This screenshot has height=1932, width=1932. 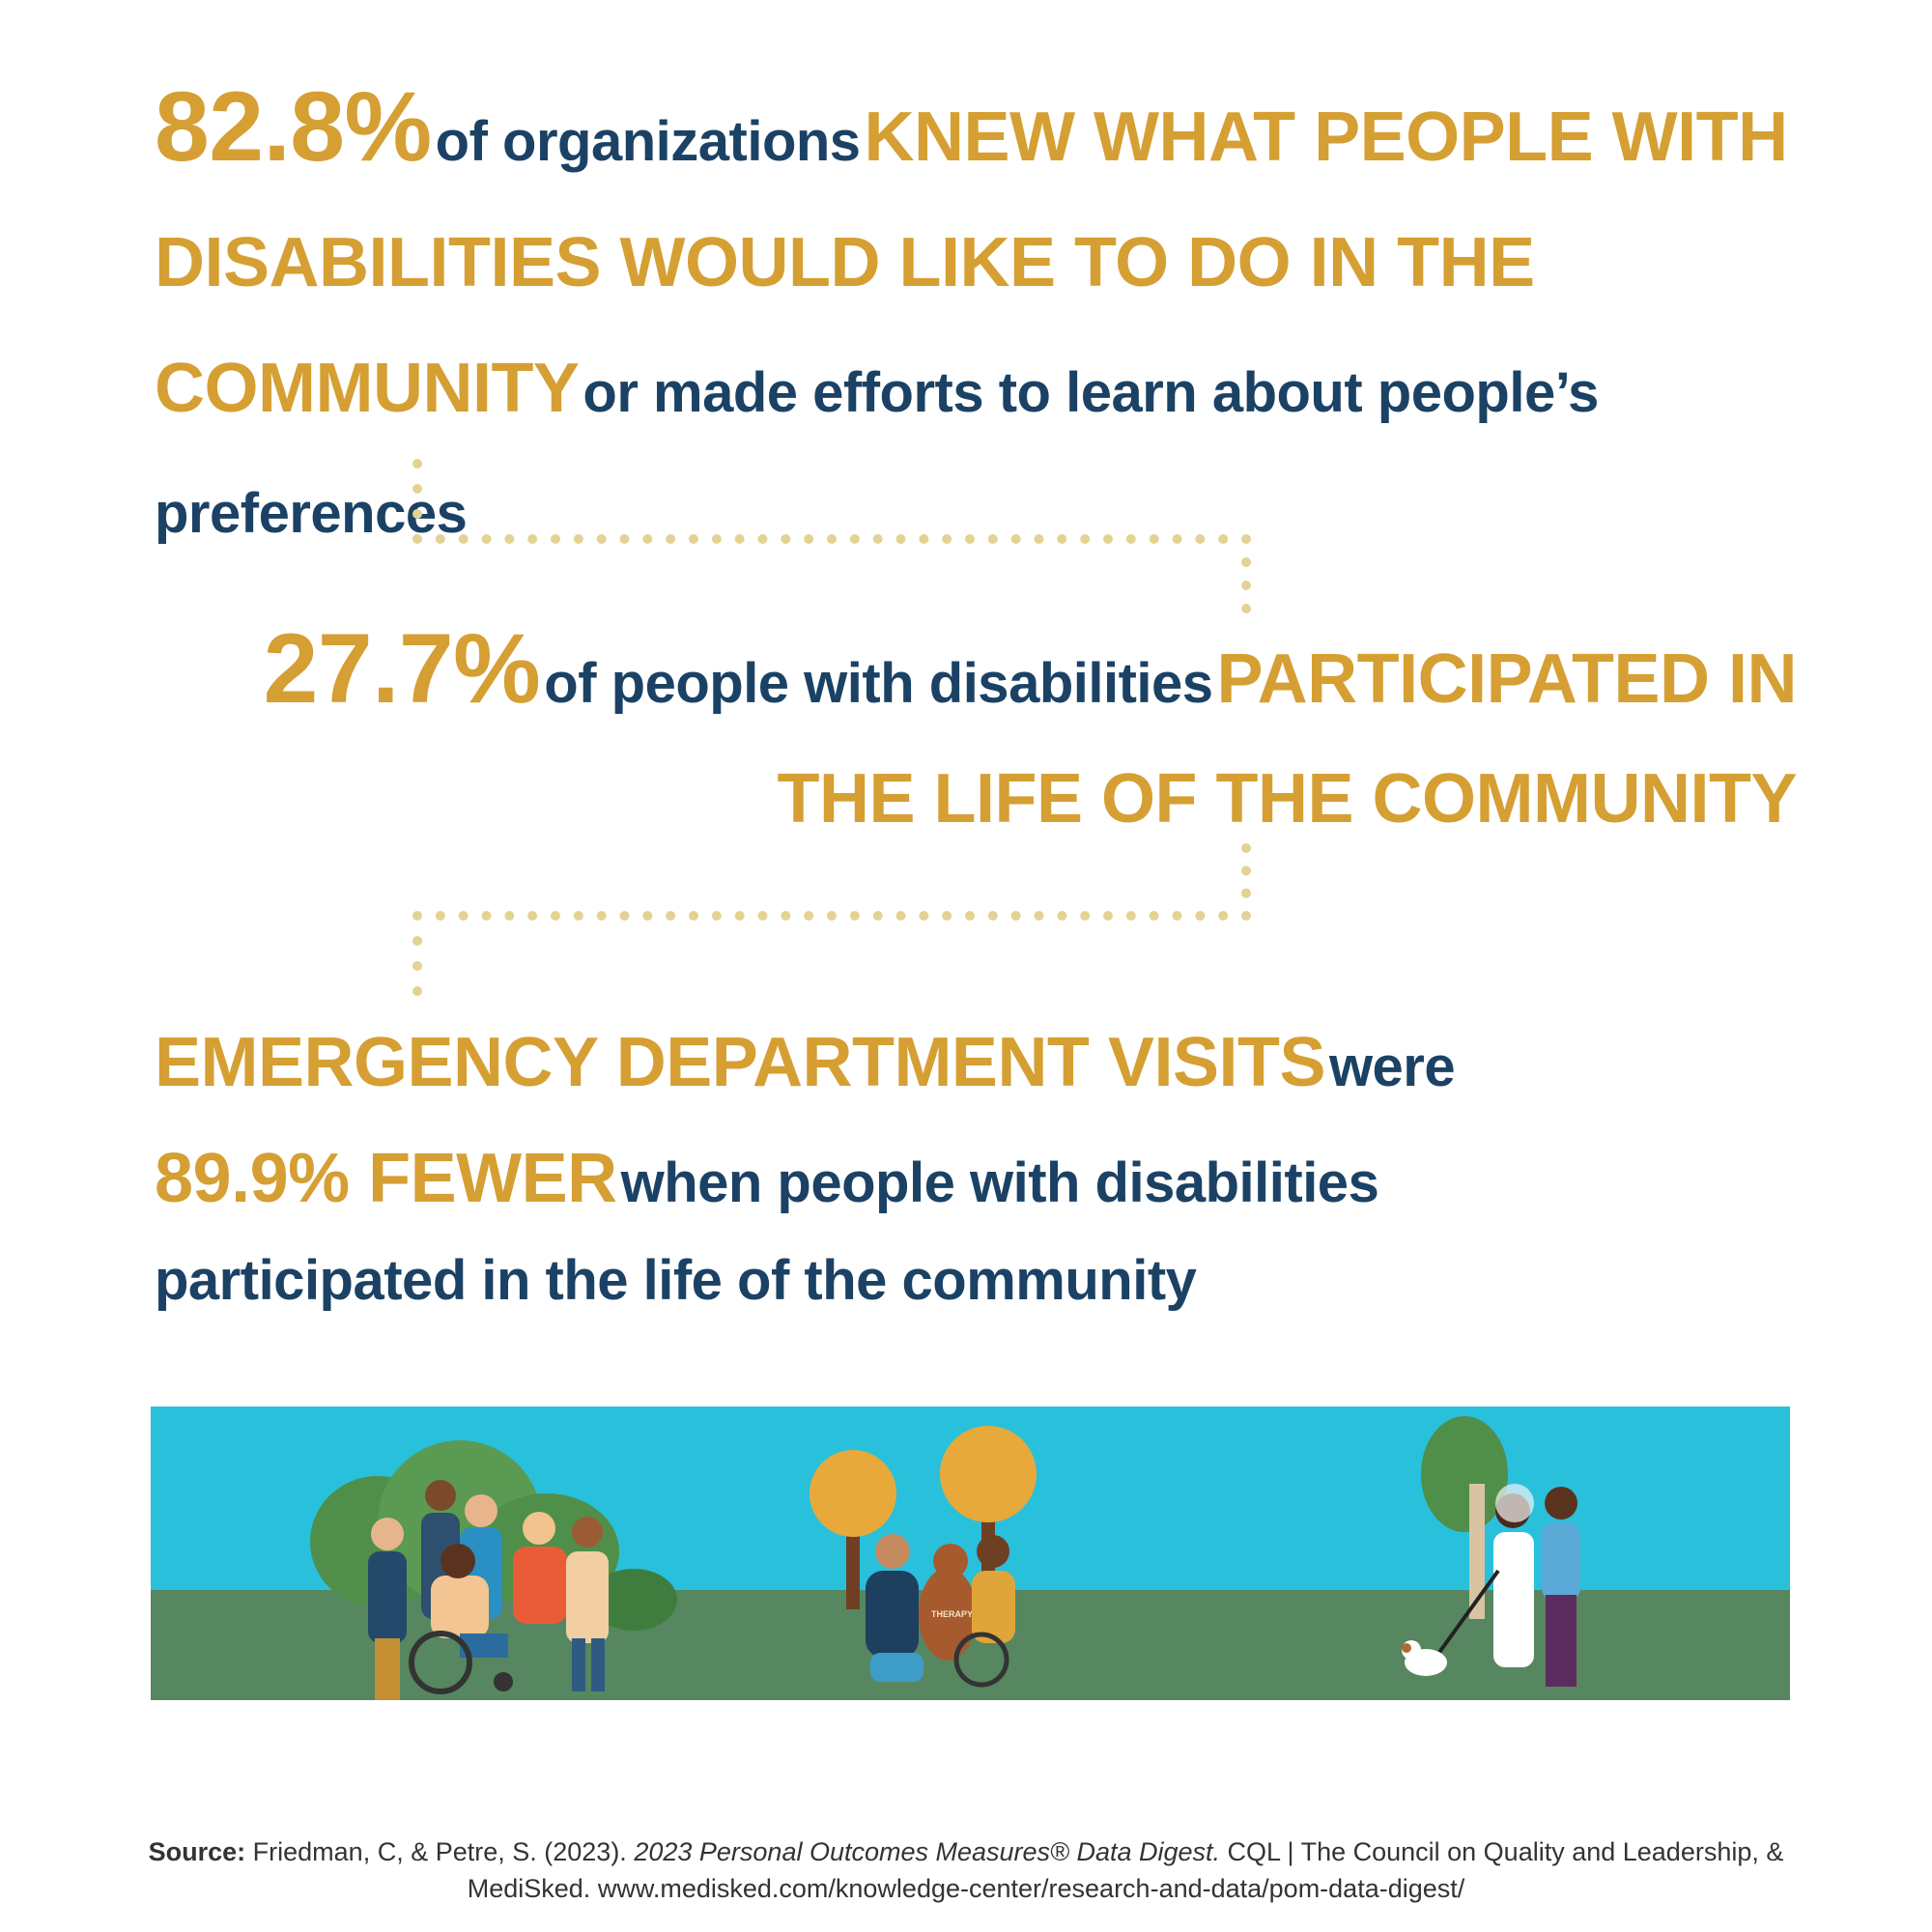 I want to click on stat3-text-a: were, so click(x=1392, y=1067).